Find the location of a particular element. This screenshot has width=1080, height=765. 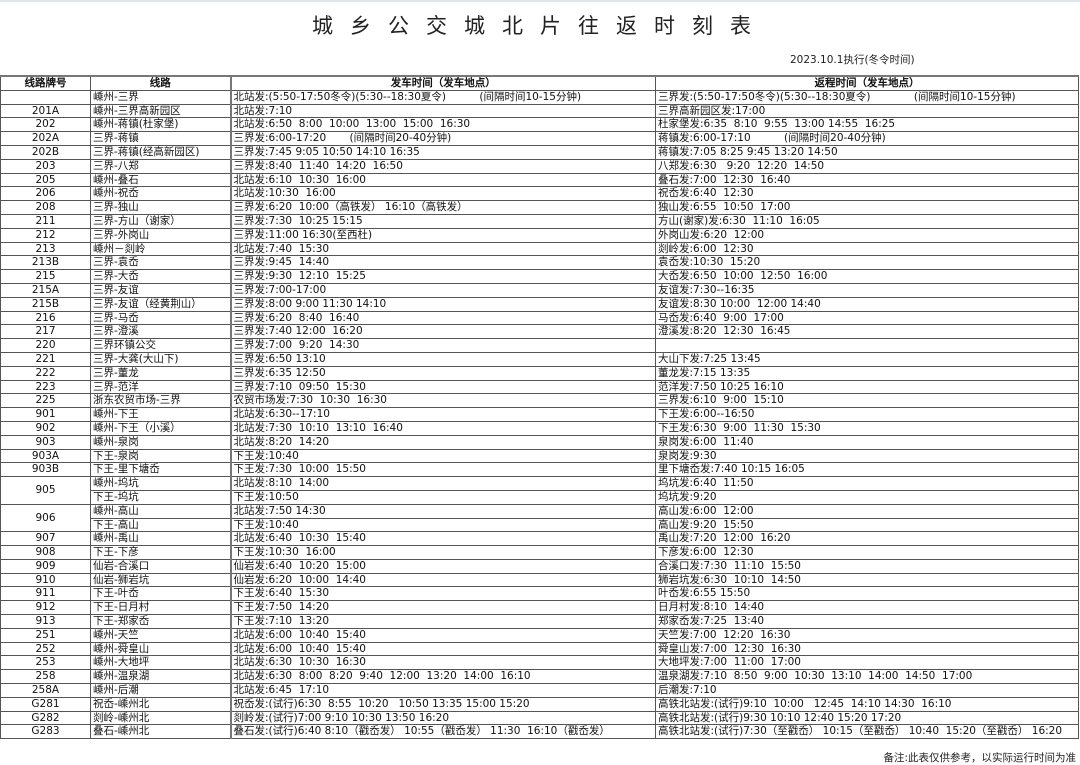

route-number: 909 is located at coordinates (45, 566).